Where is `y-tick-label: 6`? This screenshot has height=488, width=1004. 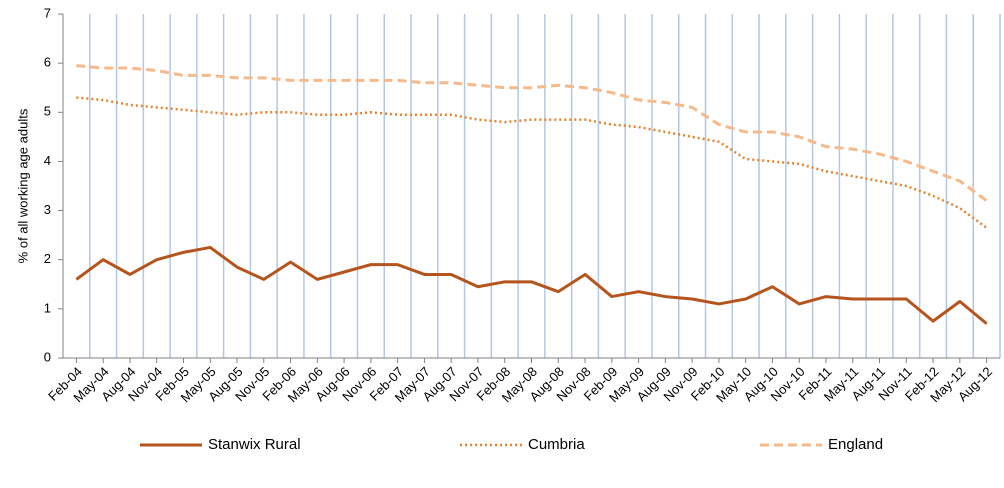 y-tick-label: 6 is located at coordinates (47, 62).